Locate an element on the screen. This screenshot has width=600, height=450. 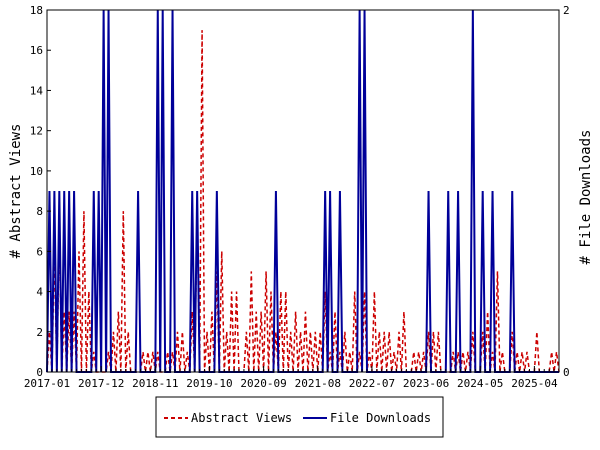
legend: Abstract Views File Downloads is located at coordinates (299, 417).